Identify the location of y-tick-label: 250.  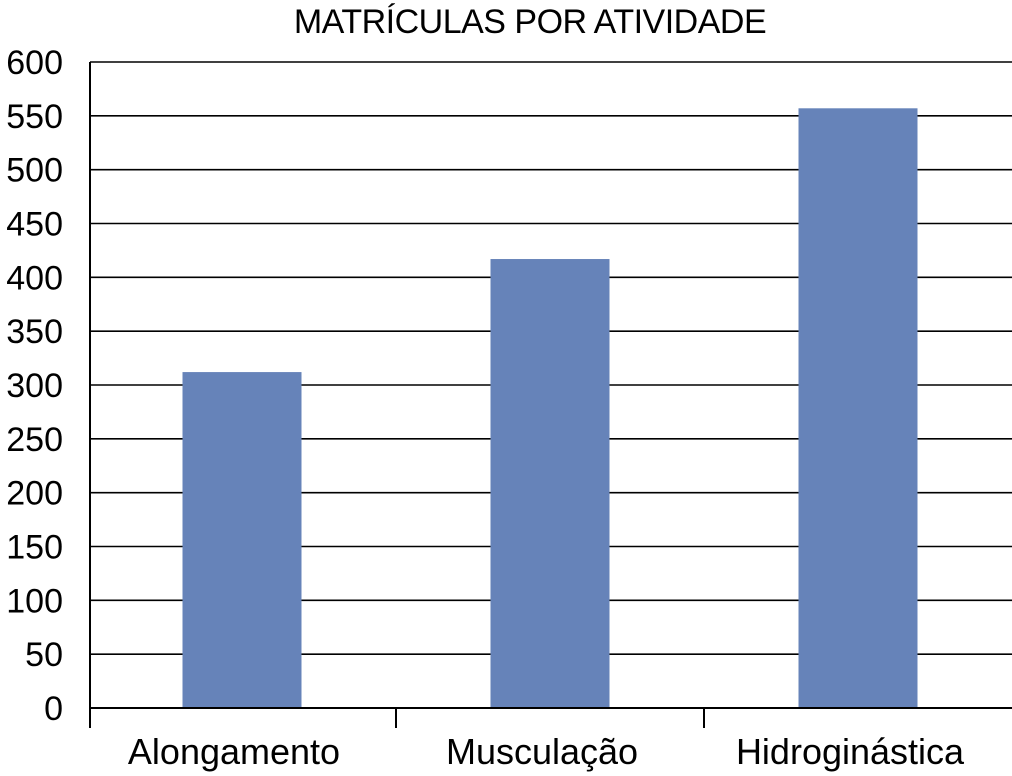
(34, 440).